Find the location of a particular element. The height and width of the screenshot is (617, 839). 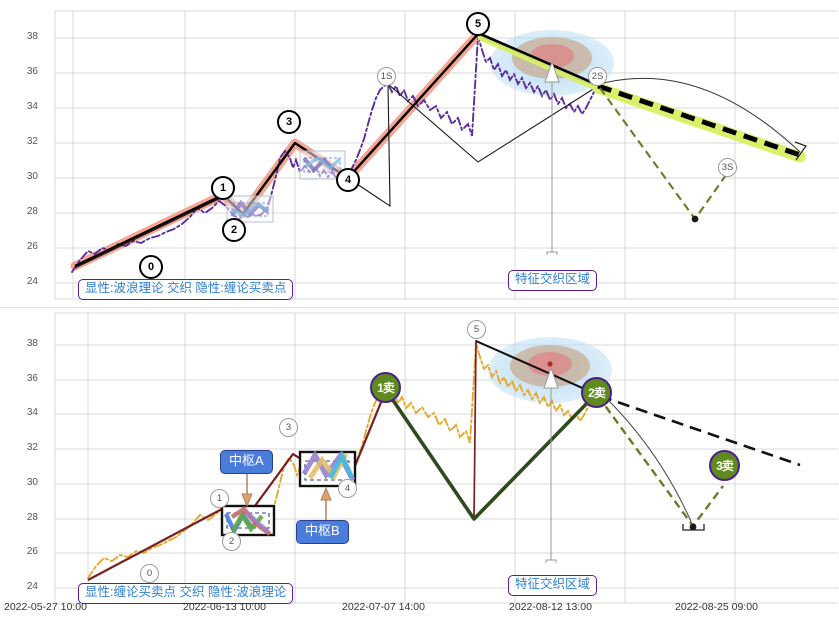

top-ytick-30: 30 is located at coordinates (32, 176).